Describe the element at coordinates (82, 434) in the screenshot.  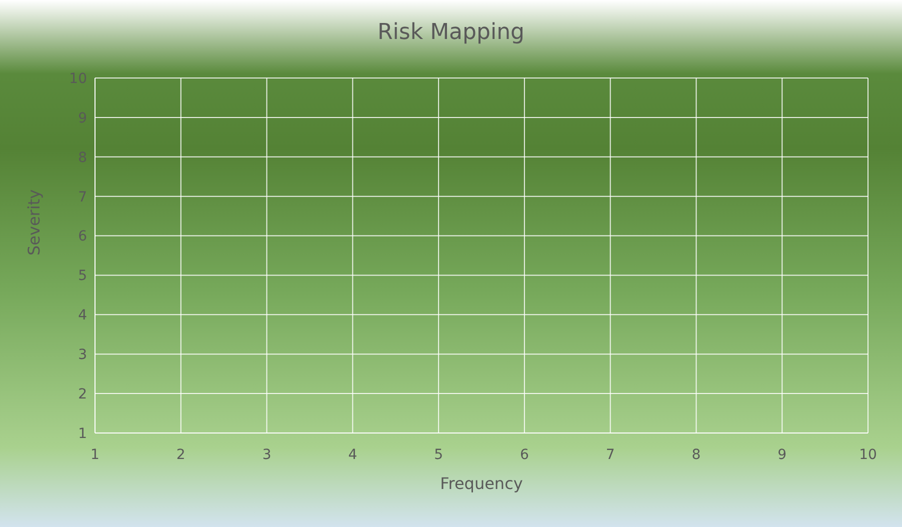
I see `y-tick-label: 1` at that location.